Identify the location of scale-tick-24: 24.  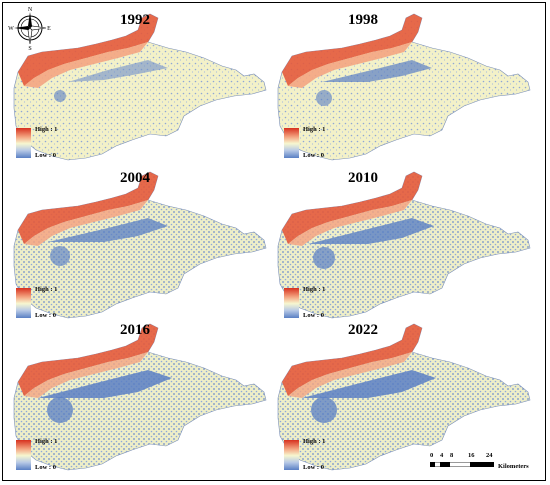
(489, 455).